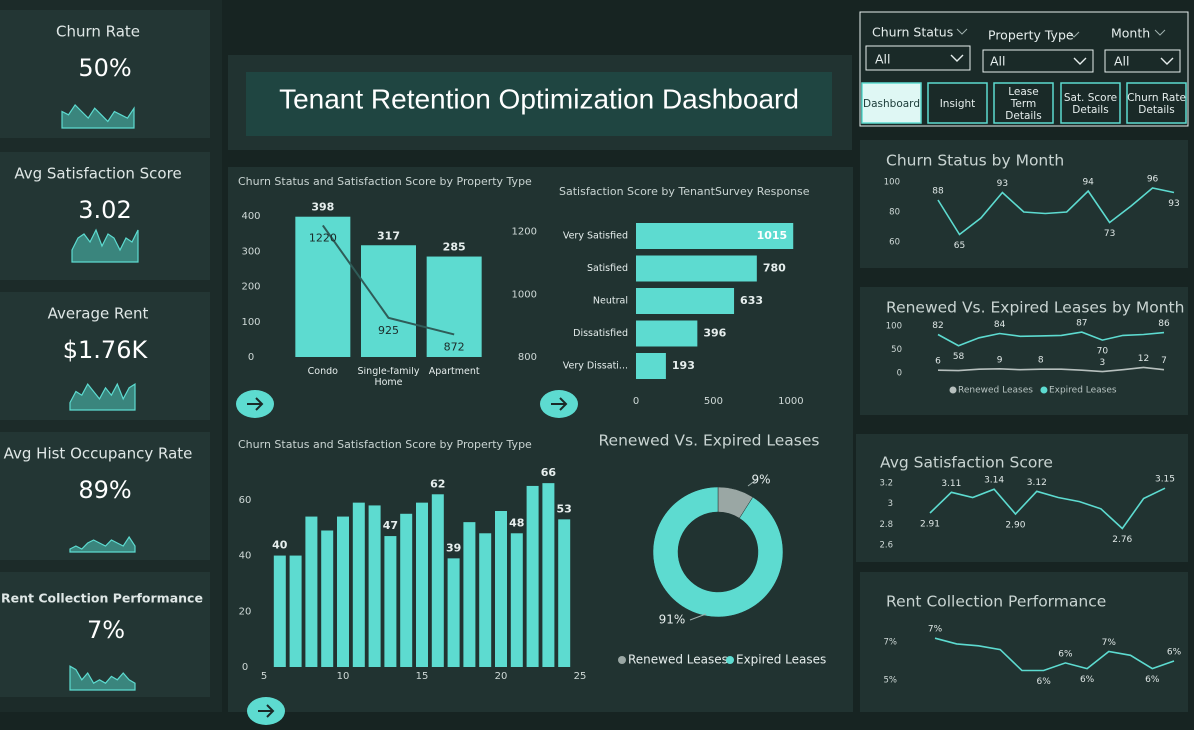 This screenshot has width=1194, height=730. Describe the element at coordinates (527, 357) in the screenshot. I see `y2-tick-label: 800` at that location.